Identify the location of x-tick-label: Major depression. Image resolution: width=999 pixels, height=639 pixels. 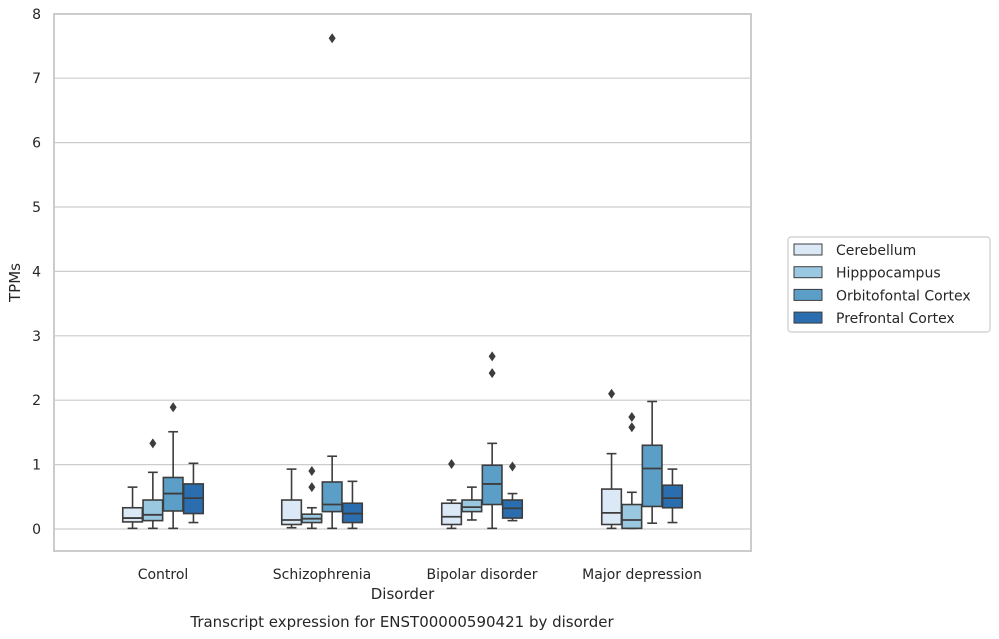
(642, 575).